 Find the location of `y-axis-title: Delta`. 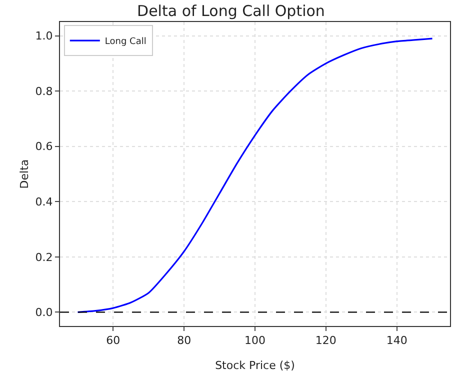

y-axis-title: Delta is located at coordinates (24, 174).